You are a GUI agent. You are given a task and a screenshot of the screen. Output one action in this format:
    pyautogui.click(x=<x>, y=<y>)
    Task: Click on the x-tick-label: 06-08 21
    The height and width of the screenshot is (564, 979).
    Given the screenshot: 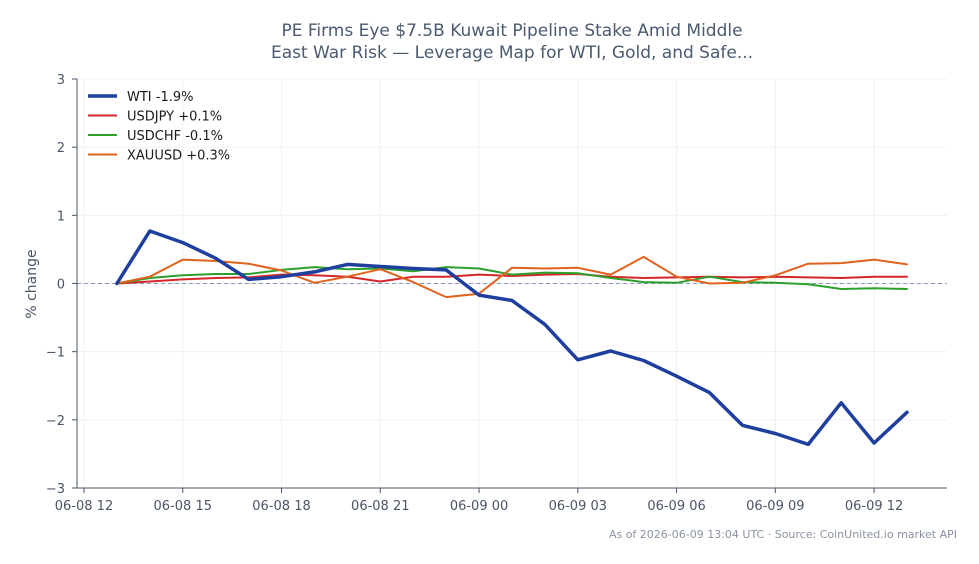 What is the action you would take?
    pyautogui.click(x=380, y=506)
    